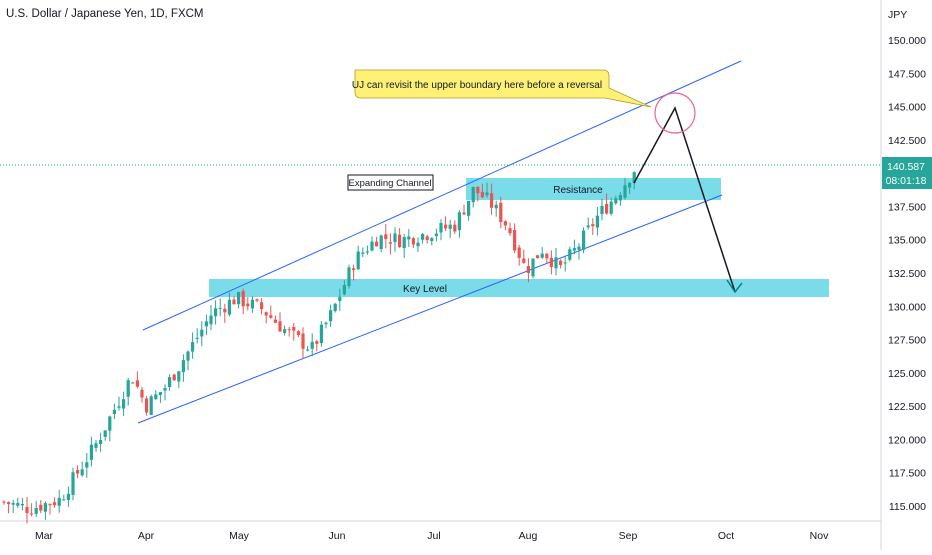 The width and height of the screenshot is (932, 555). I want to click on last-price-value: 140.587, so click(906, 167).